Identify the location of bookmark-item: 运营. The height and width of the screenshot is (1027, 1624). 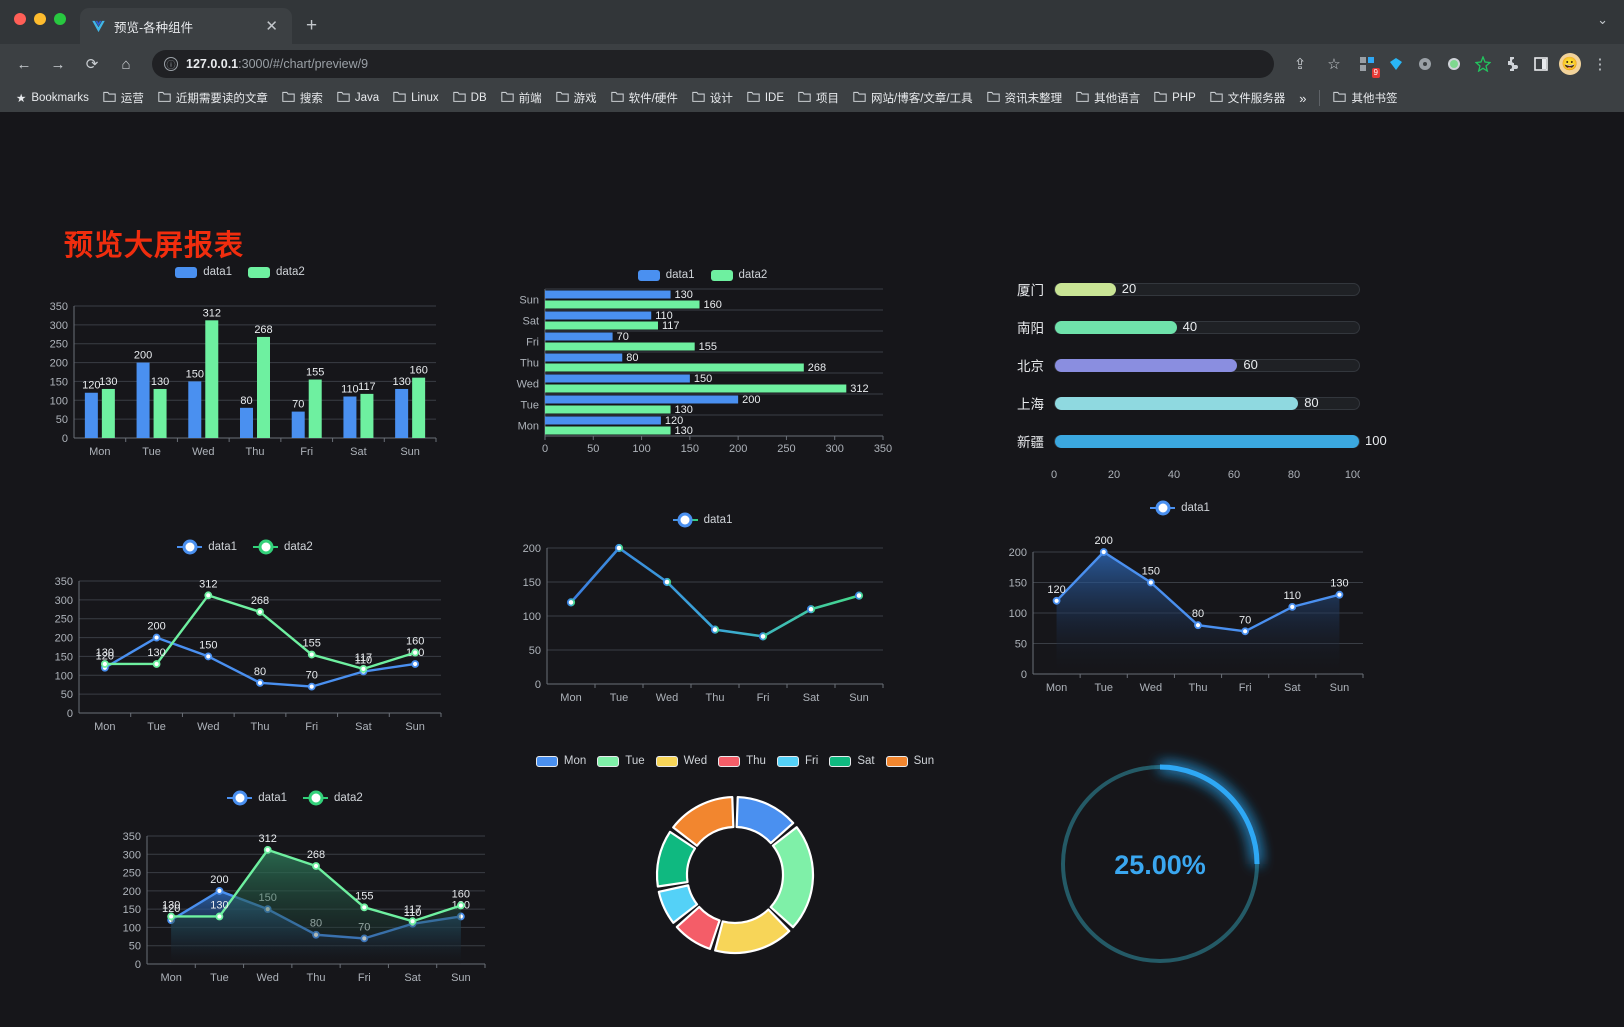
(123, 98).